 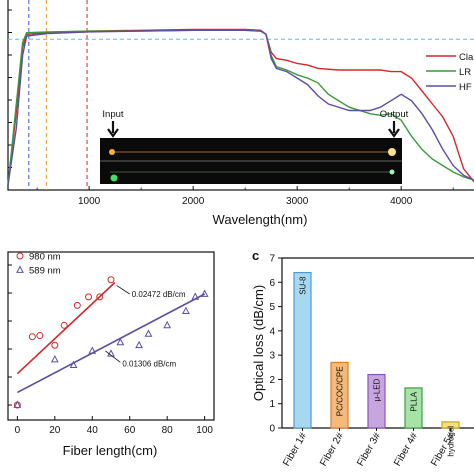 What do you see at coordinates (89, 201) in the screenshot?
I see `panel-a-x-tick-label: 1000` at bounding box center [89, 201].